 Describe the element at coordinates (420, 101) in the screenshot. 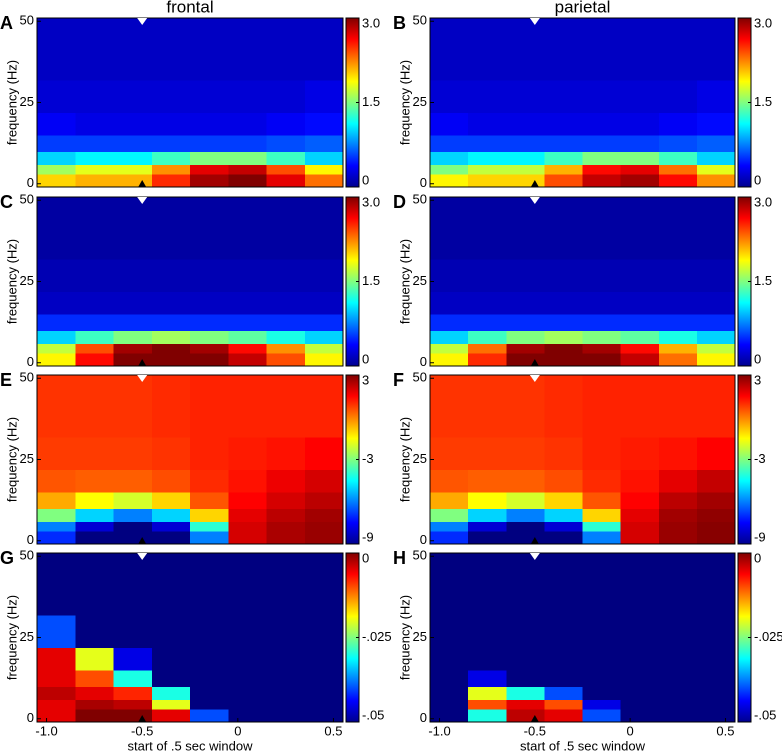

I see `y-tick-label: 25` at that location.